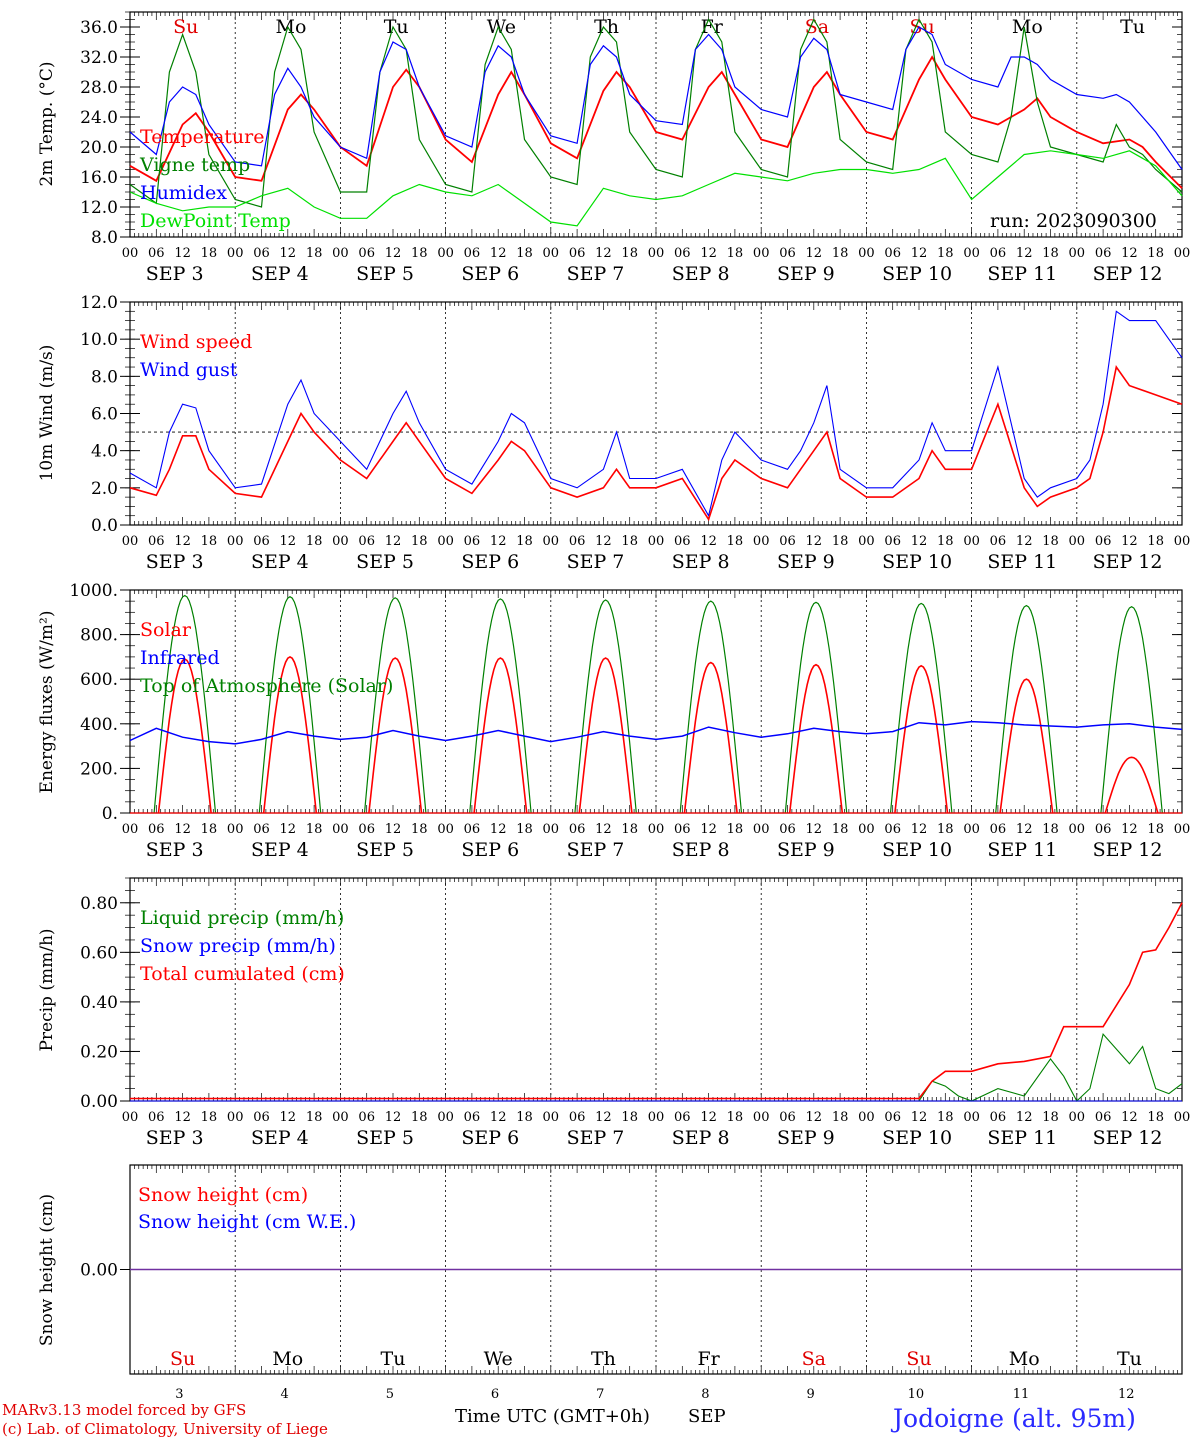 This screenshot has height=1440, width=1194. What do you see at coordinates (99, 28) in the screenshot?
I see `y-tick-label: 36.0` at bounding box center [99, 28].